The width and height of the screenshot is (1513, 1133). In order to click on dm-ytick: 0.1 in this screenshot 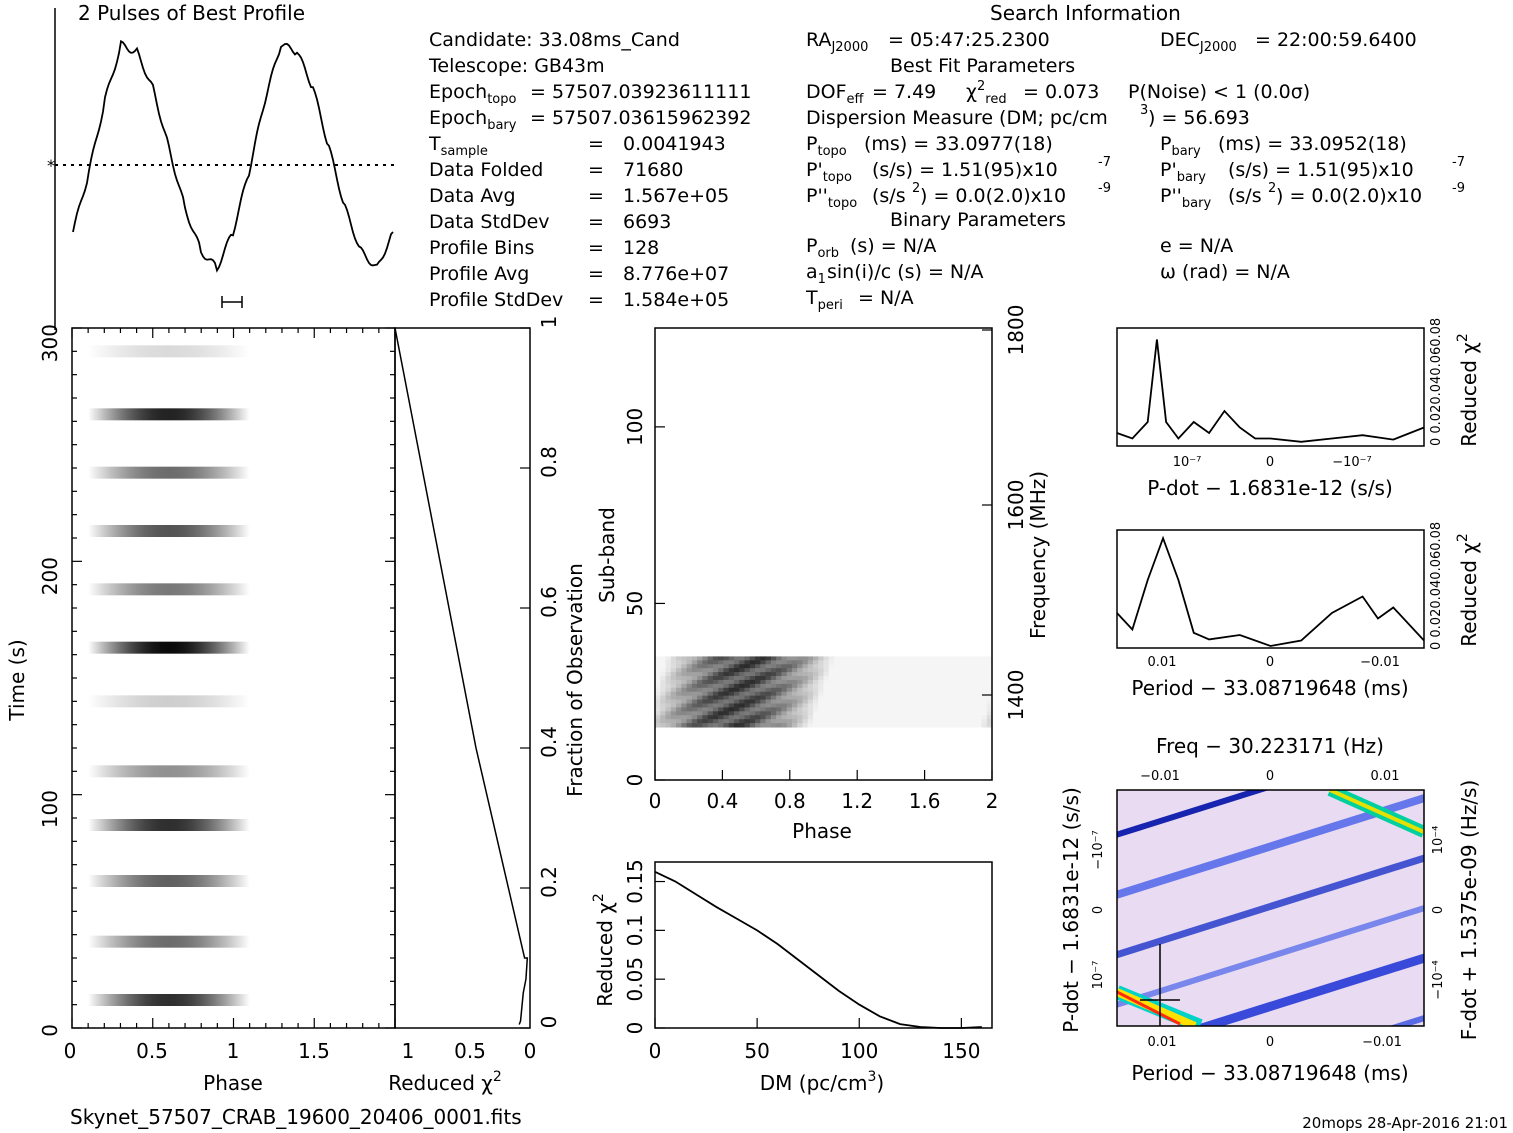, I will do `click(635, 930)`.